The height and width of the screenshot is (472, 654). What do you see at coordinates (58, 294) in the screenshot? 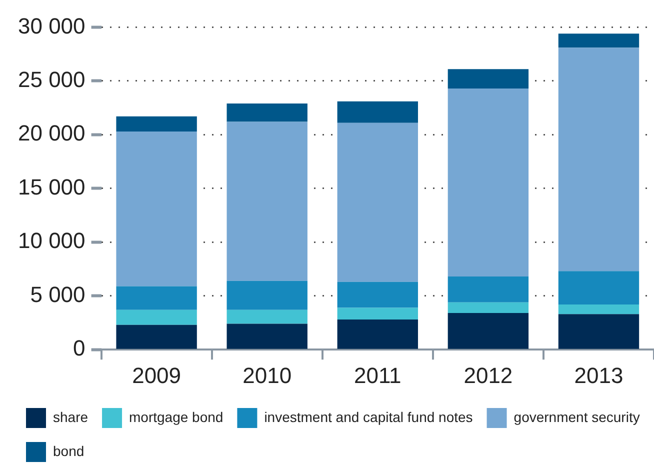
I see `y-tick-label: 5 000` at bounding box center [58, 294].